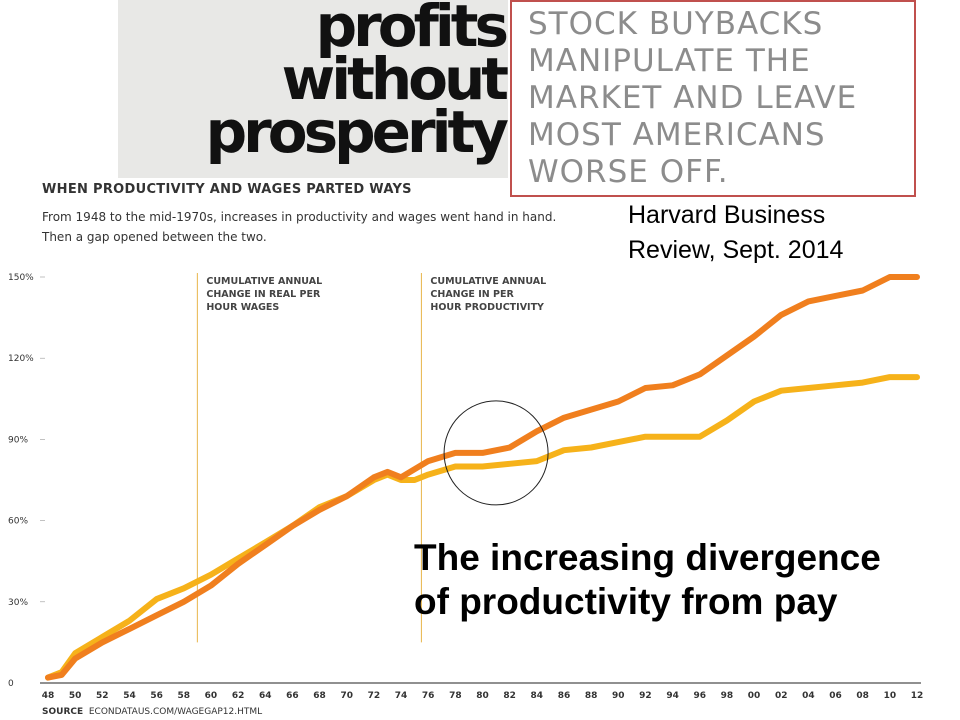 The height and width of the screenshot is (720, 960). What do you see at coordinates (18, 603) in the screenshot?
I see `y-tick-label: 30%` at bounding box center [18, 603].